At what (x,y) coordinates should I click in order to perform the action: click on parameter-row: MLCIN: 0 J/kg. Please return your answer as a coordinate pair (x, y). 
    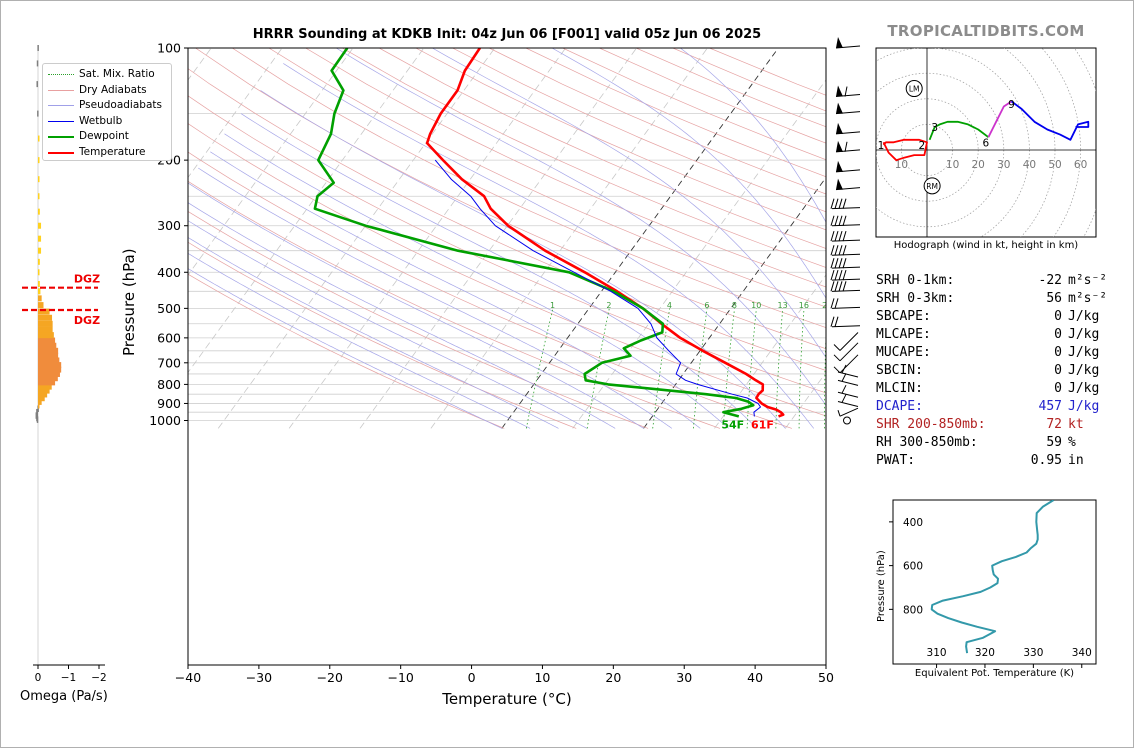
    Looking at the image, I should click on (991, 389).